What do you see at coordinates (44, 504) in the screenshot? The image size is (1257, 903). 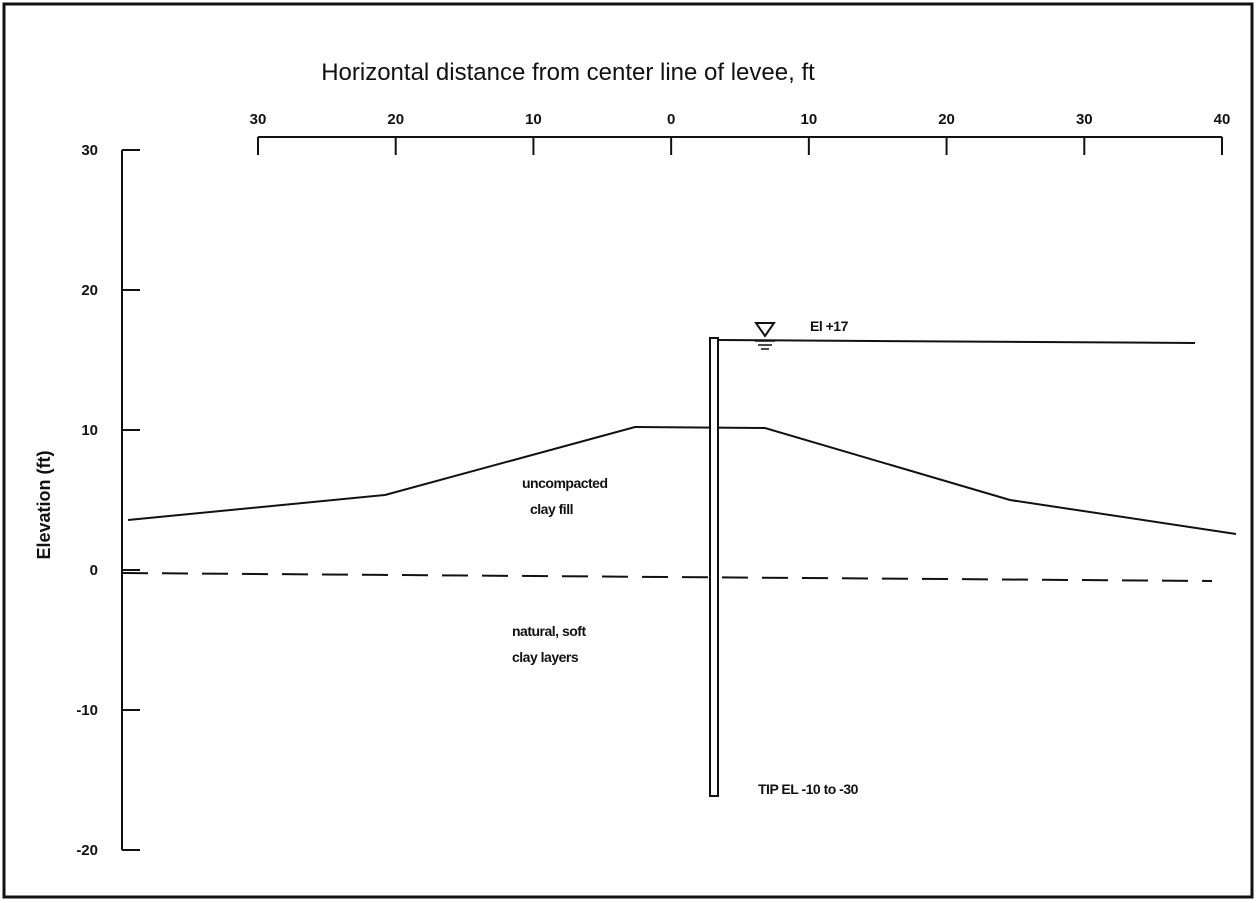 I see `y-axis-label: Elevation (ft)` at bounding box center [44, 504].